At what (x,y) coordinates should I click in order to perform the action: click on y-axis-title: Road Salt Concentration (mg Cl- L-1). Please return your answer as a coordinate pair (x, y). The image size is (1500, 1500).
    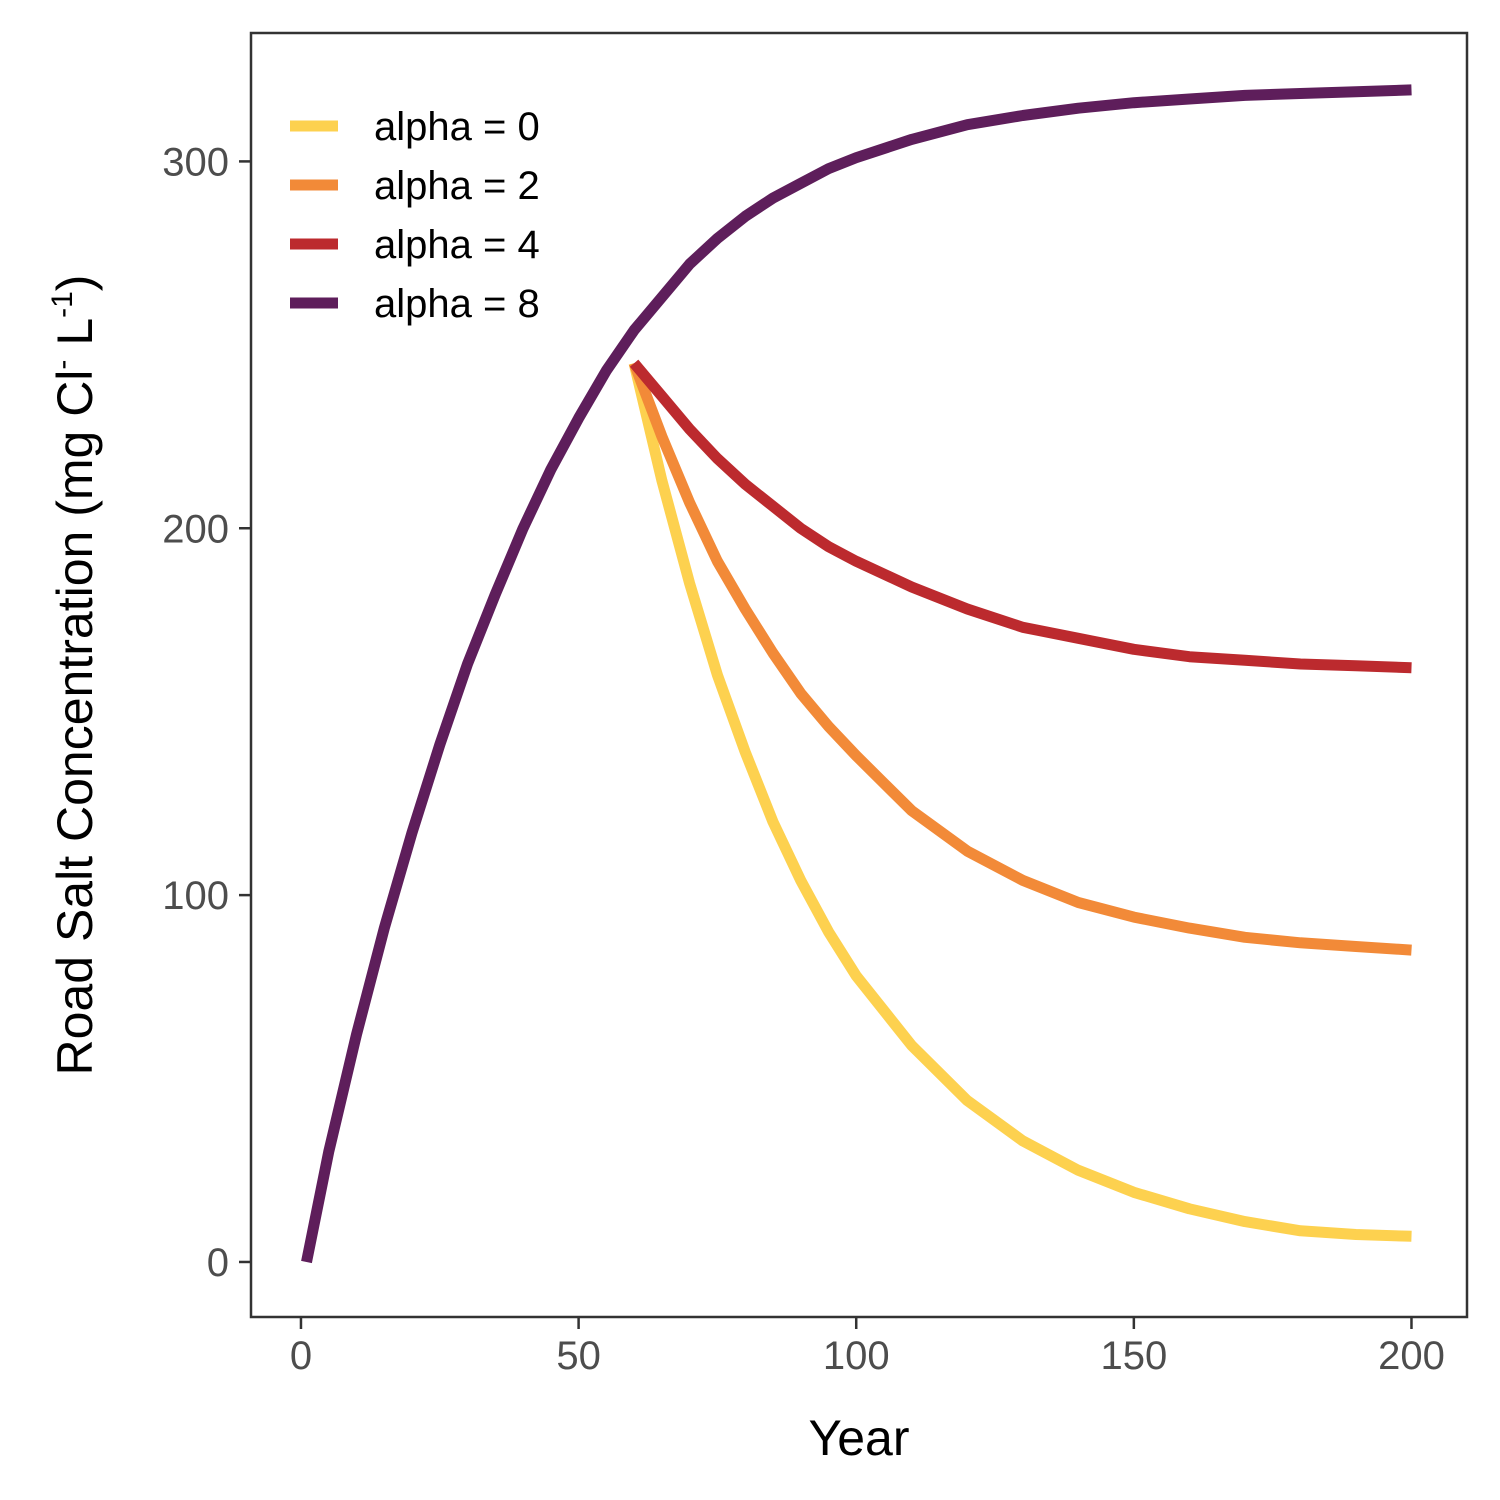
    Looking at the image, I should click on (74, 675).